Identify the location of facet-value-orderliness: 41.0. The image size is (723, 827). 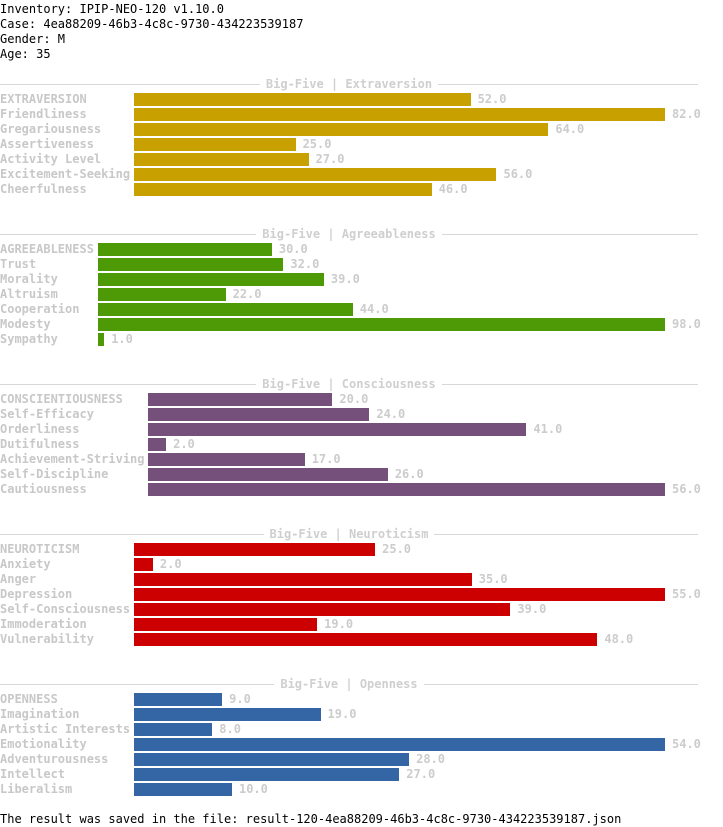
(548, 429).